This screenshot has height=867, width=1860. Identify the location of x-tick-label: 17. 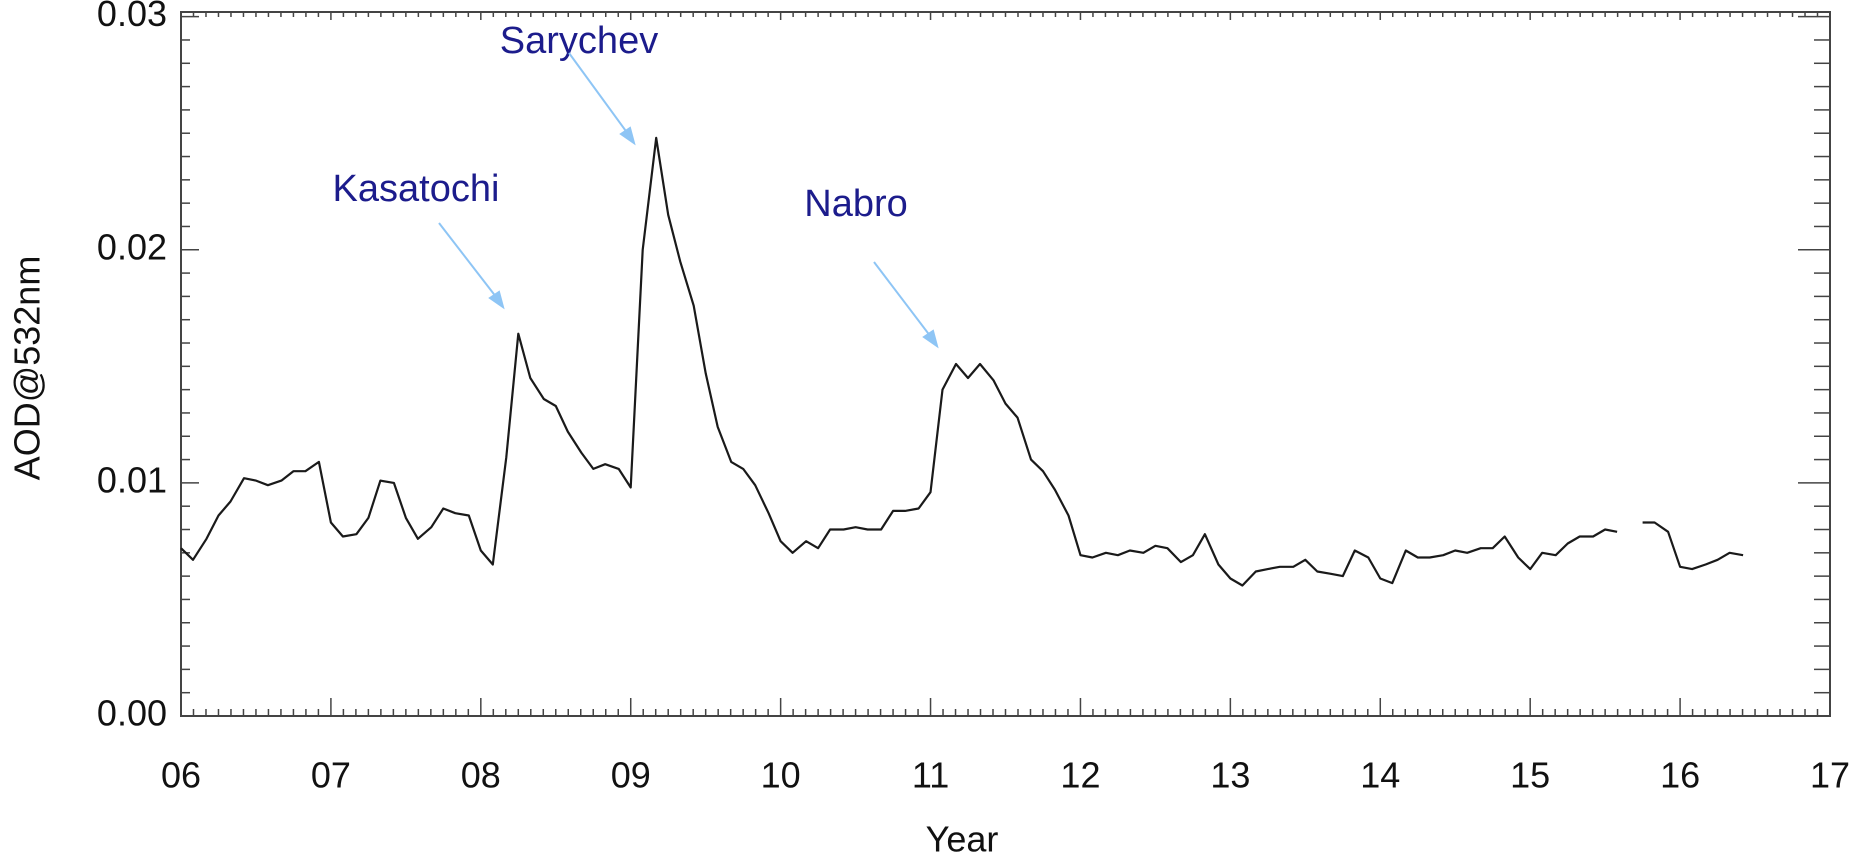
(1830, 775).